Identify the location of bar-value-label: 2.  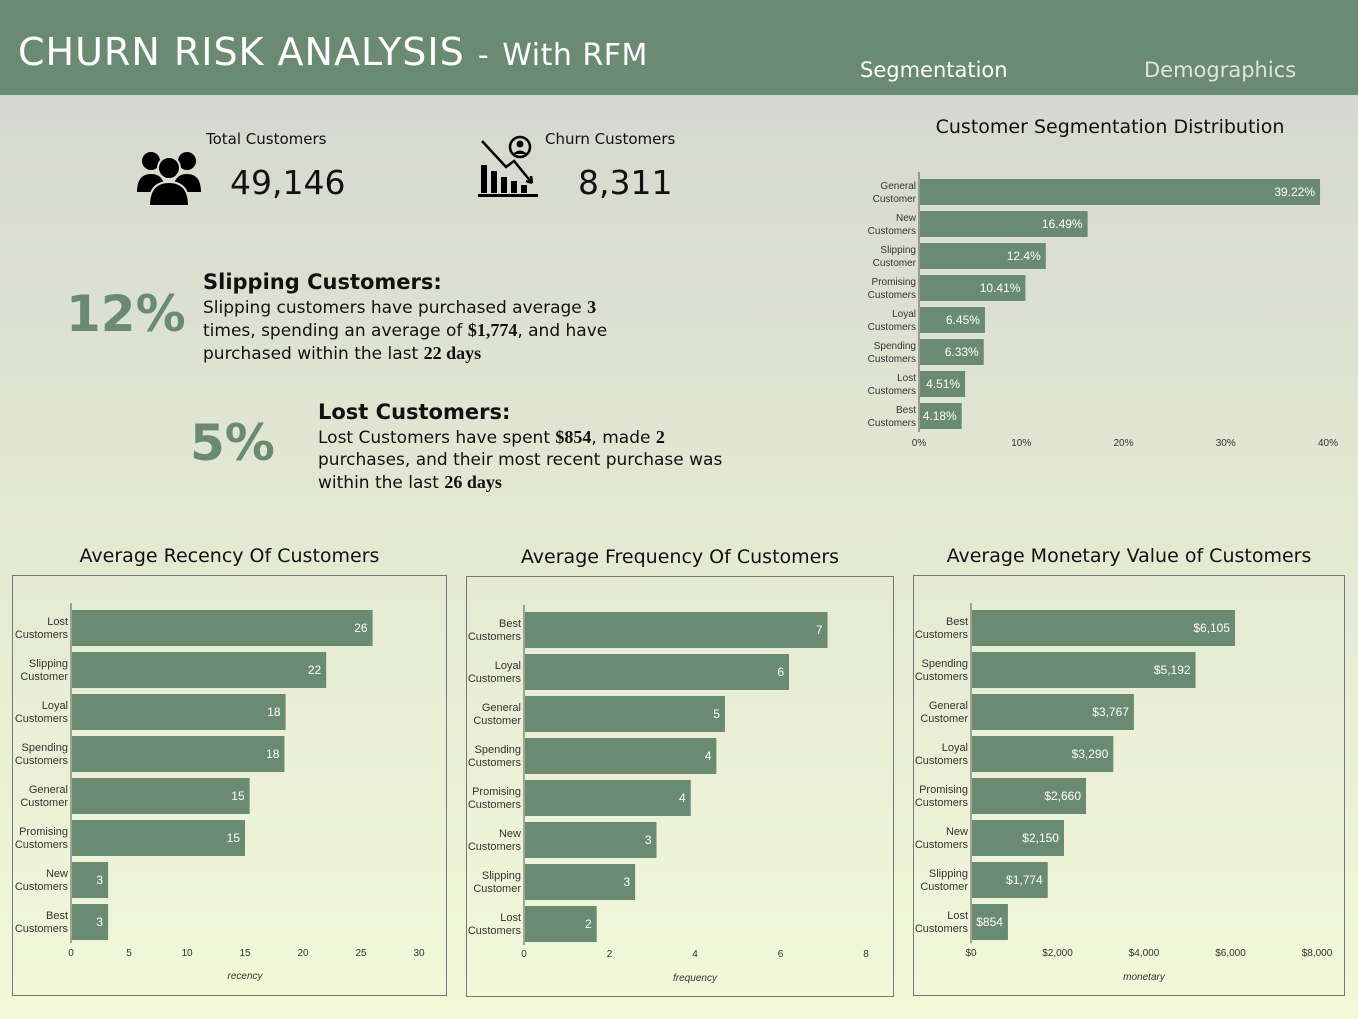
(588, 924).